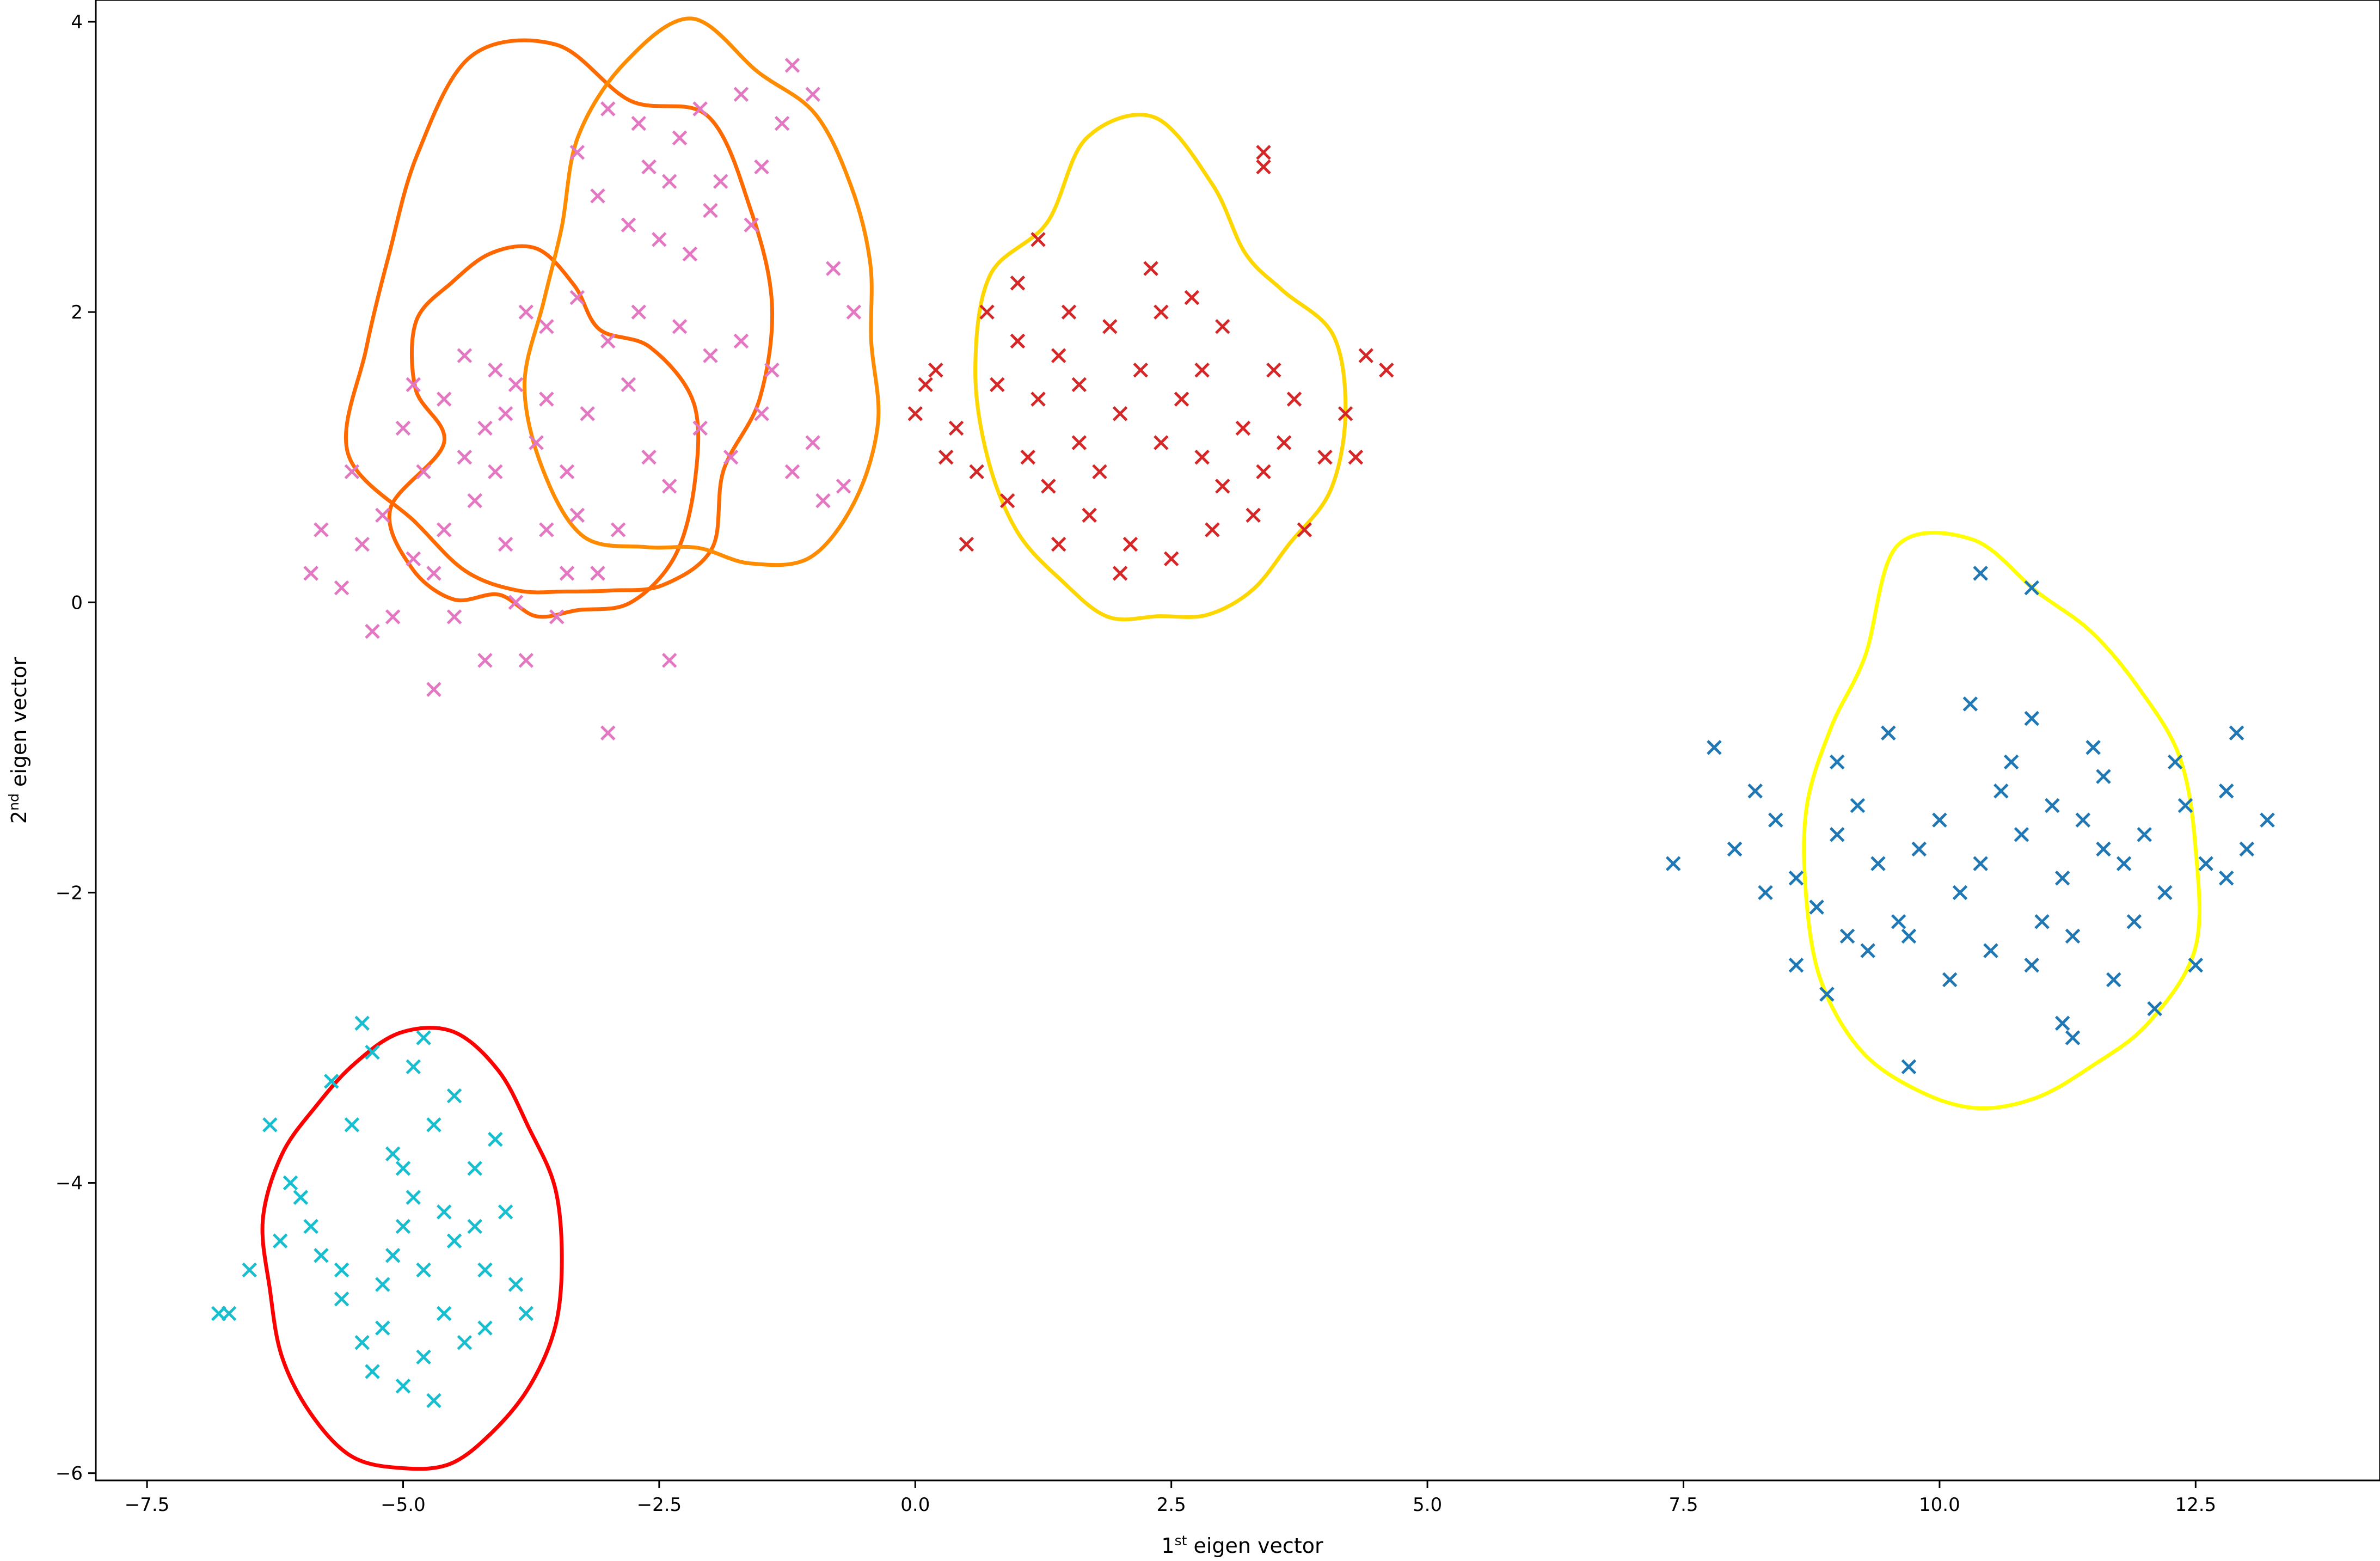 This screenshot has height=1561, width=2380. What do you see at coordinates (147, 1505) in the screenshot?
I see `x-tick-label: −7.5` at bounding box center [147, 1505].